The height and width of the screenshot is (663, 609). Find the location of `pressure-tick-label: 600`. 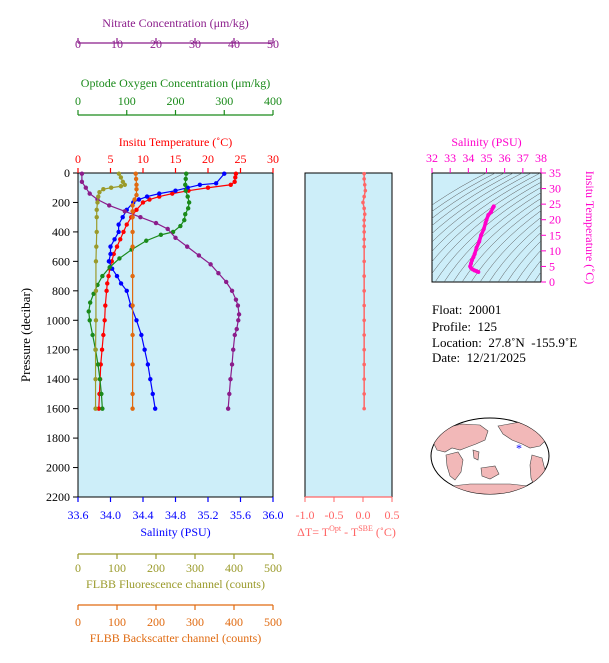

pressure-tick-label: 600 is located at coordinates (61, 261).